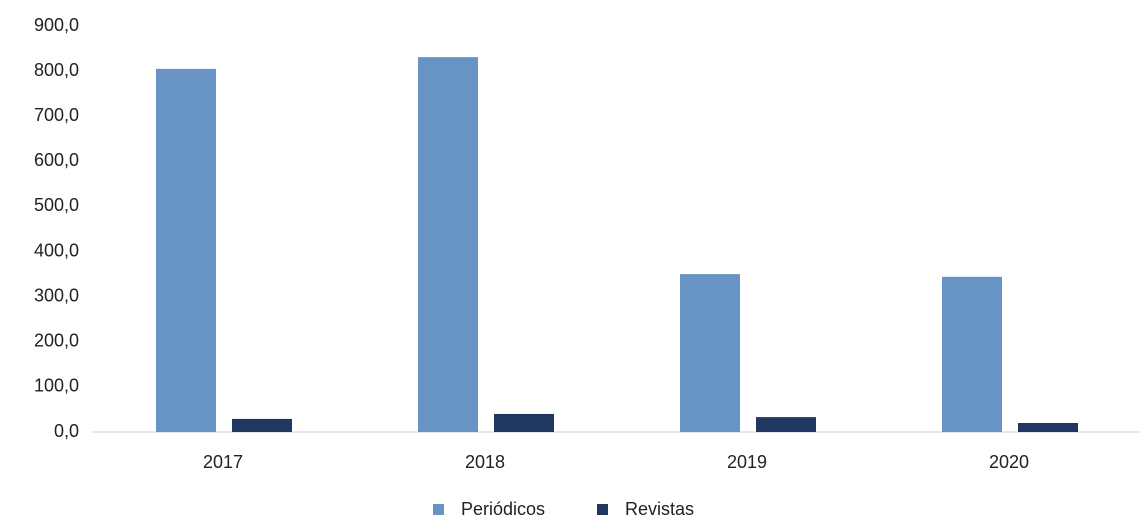  What do you see at coordinates (56, 250) in the screenshot?
I see `y-tick-label: 400,0` at bounding box center [56, 250].